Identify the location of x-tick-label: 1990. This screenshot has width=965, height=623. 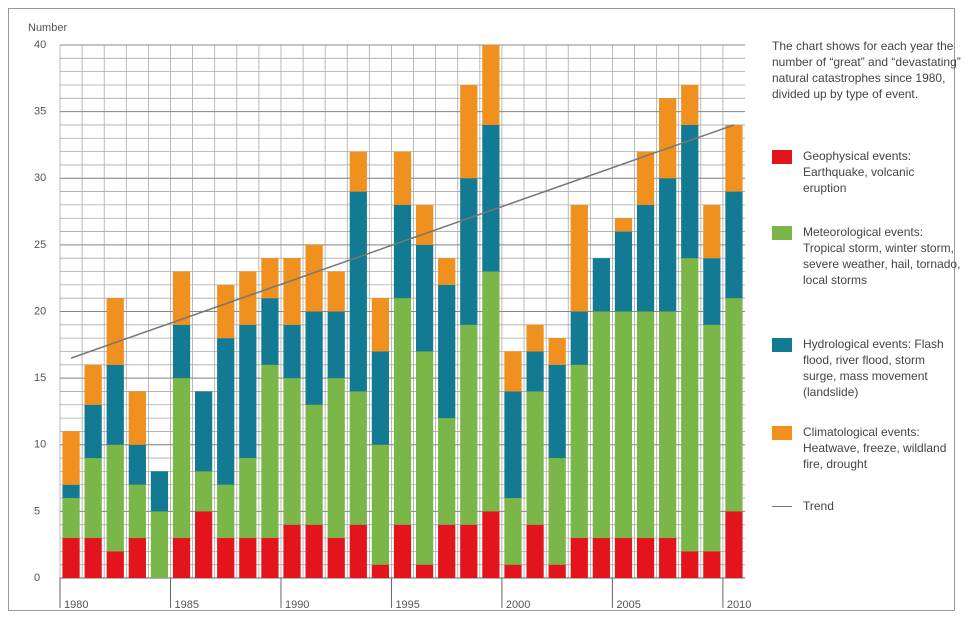
(297, 605).